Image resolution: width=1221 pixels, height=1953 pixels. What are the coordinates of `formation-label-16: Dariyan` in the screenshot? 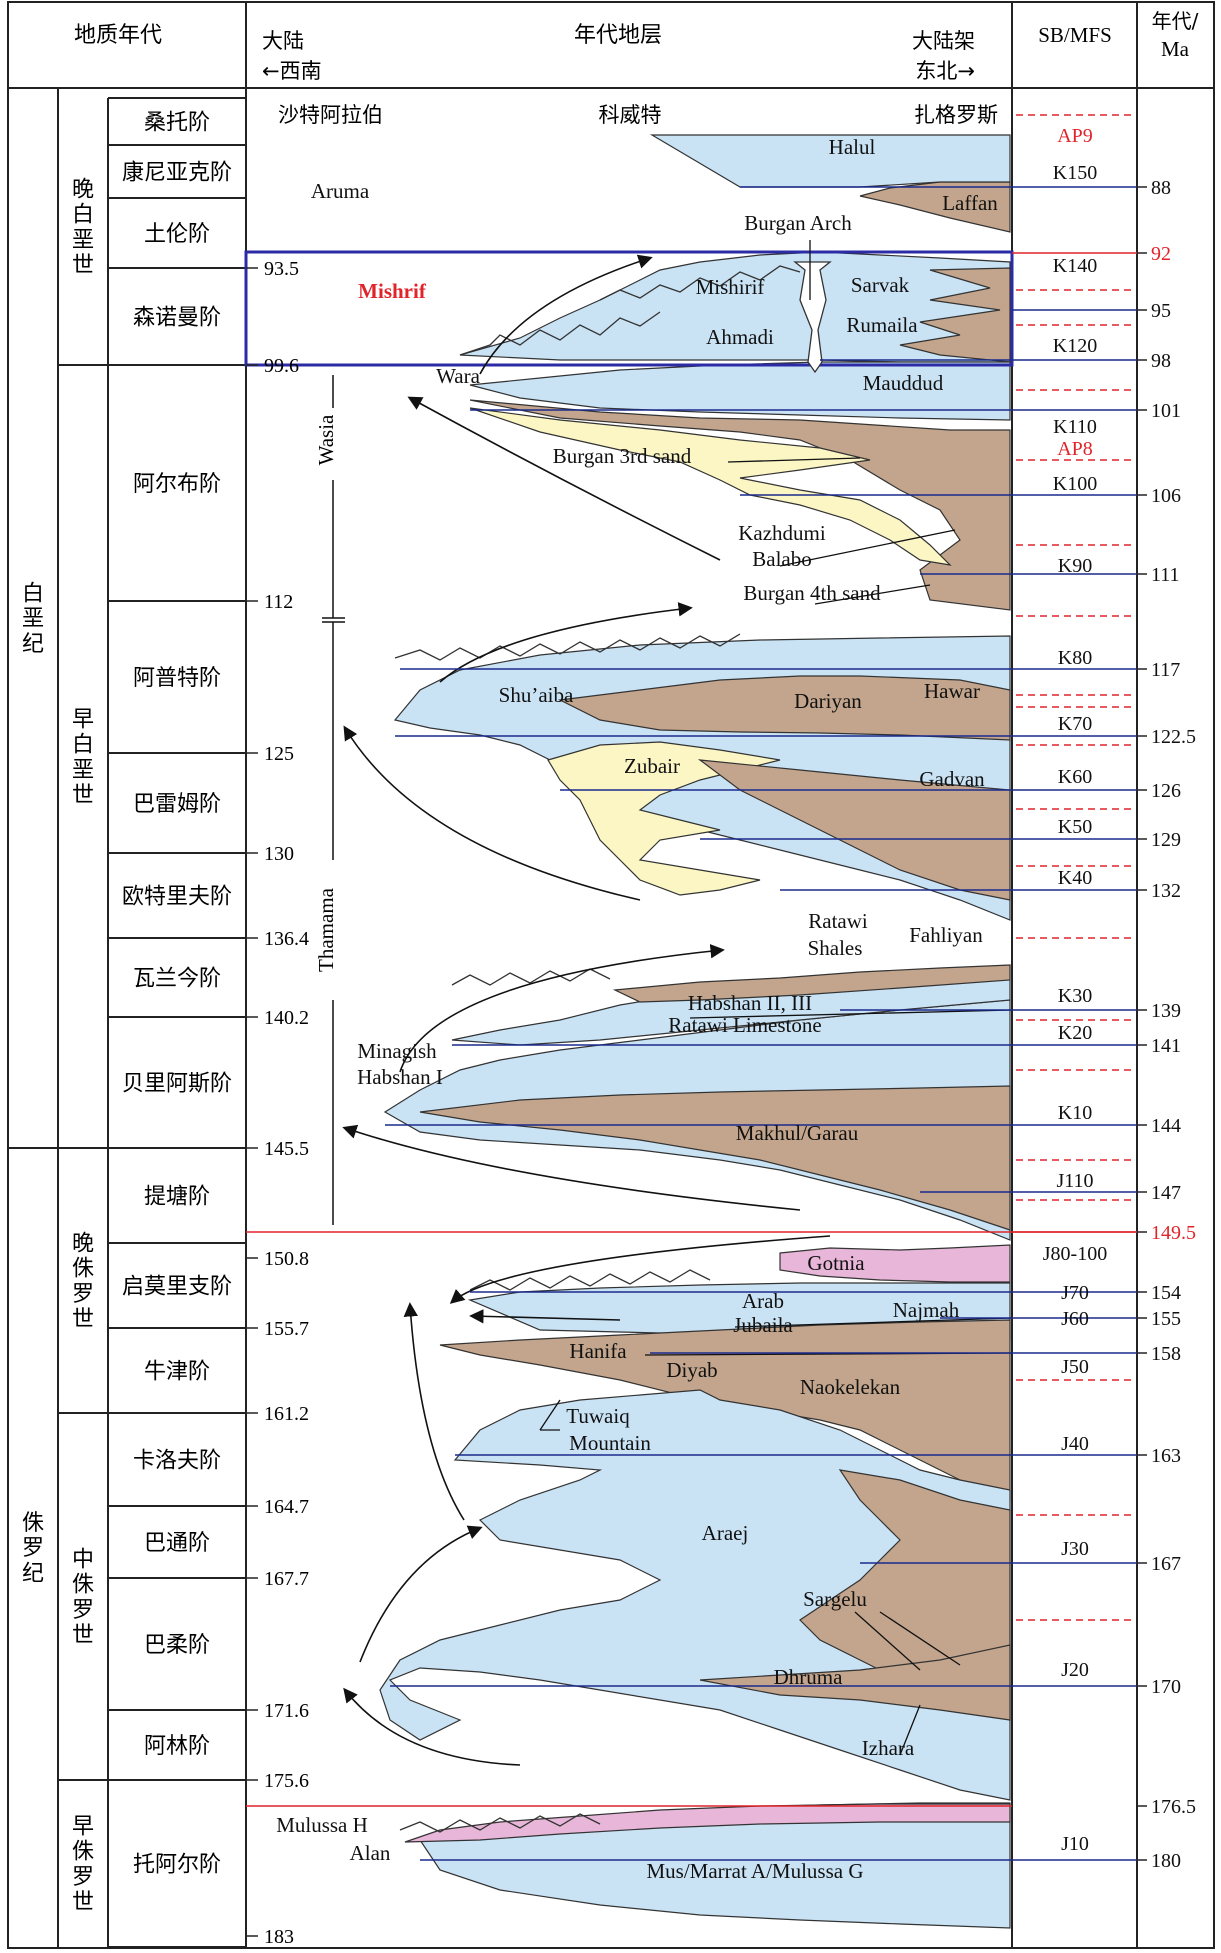 It's located at (828, 701).